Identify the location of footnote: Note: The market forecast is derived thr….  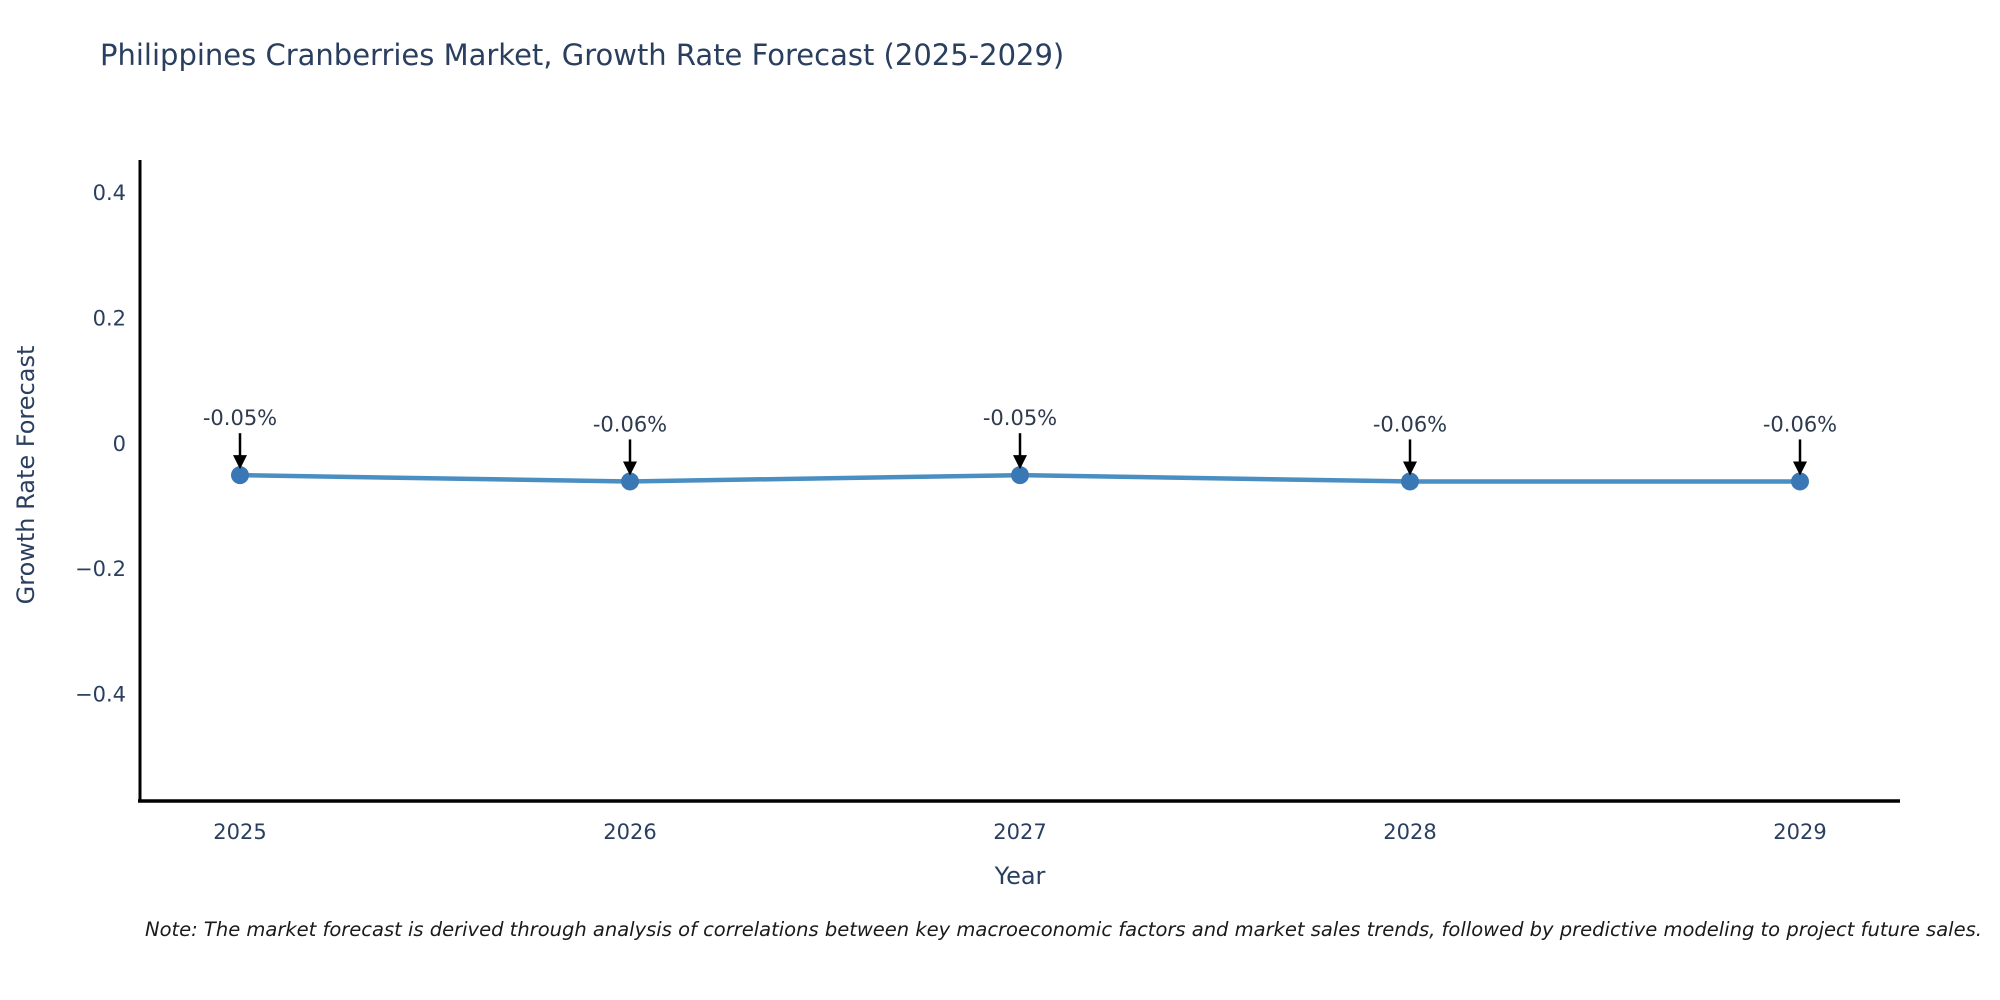
(1063, 929).